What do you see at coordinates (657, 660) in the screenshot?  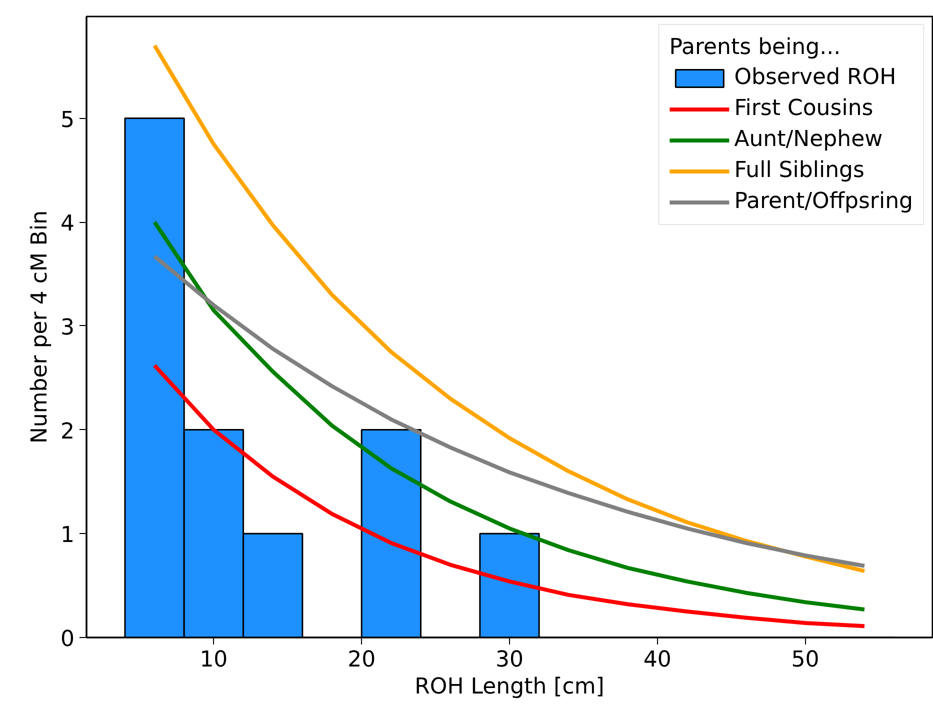 I see `x-tick-label: 40` at bounding box center [657, 660].